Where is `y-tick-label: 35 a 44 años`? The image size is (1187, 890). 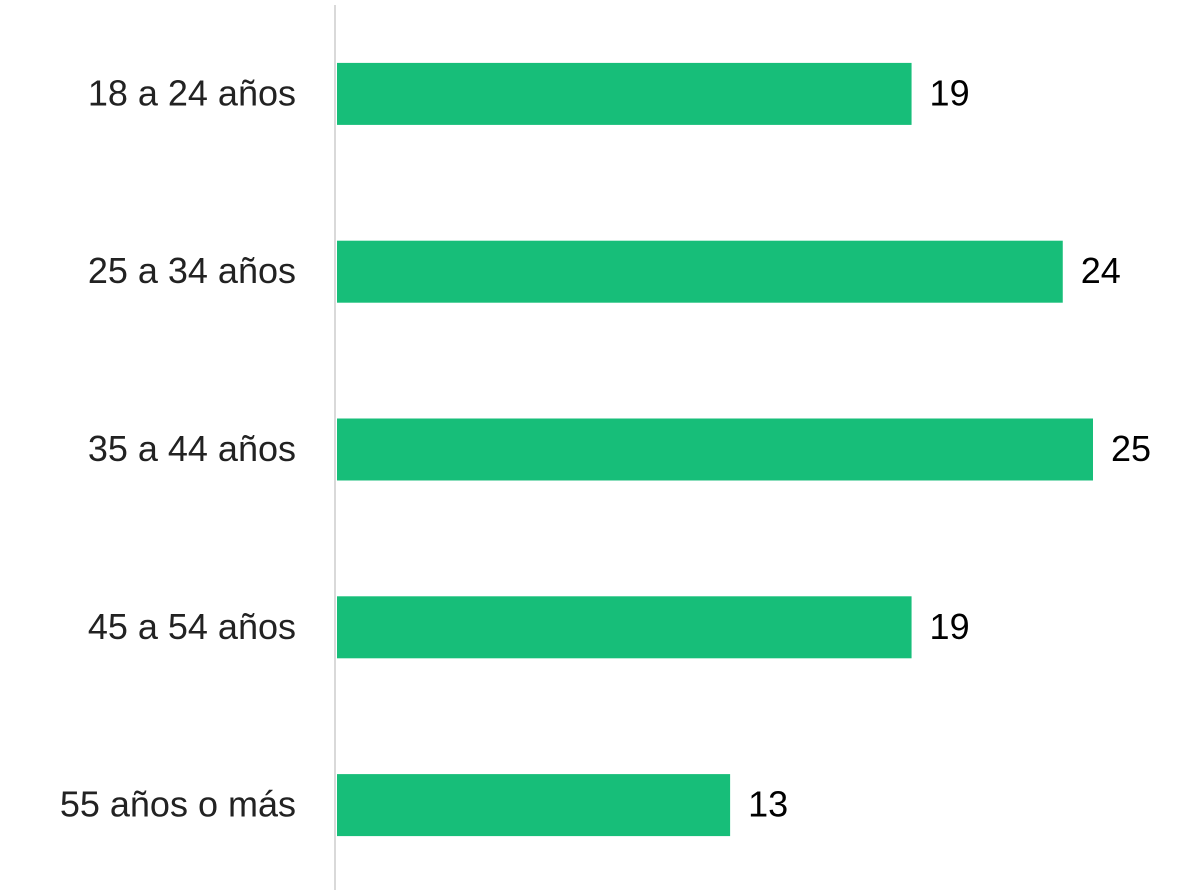
y-tick-label: 35 a 44 años is located at coordinates (192, 448).